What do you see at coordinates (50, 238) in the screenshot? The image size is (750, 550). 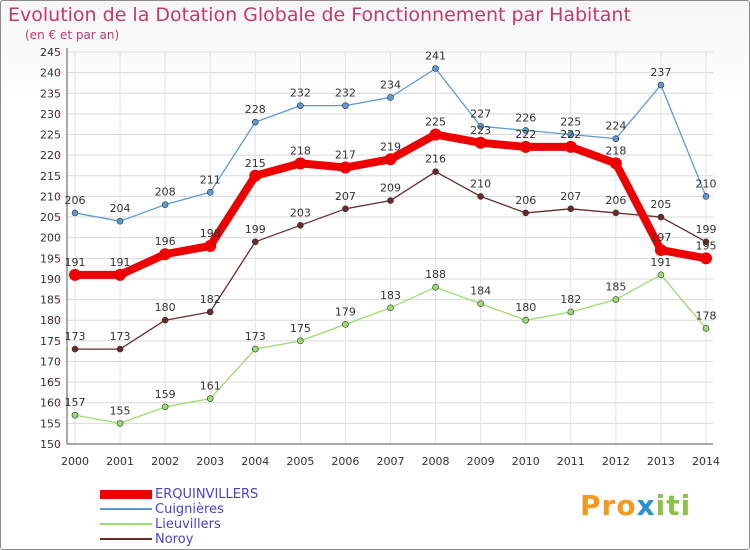 I see `y-tick-label: 200` at bounding box center [50, 238].